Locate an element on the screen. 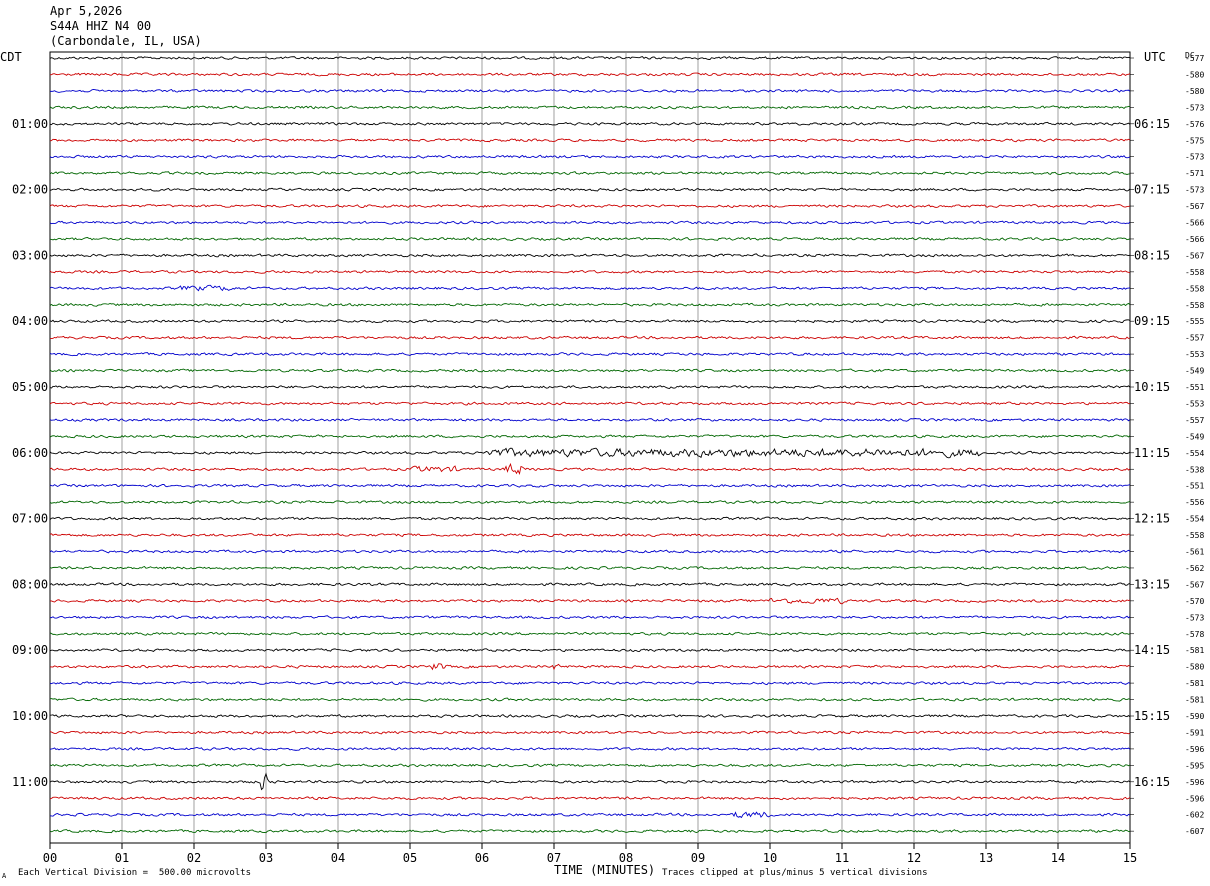 Image resolution: width=1210 pixels, height=886 pixels. dc-offset-label: -573 is located at coordinates (1194, 107).